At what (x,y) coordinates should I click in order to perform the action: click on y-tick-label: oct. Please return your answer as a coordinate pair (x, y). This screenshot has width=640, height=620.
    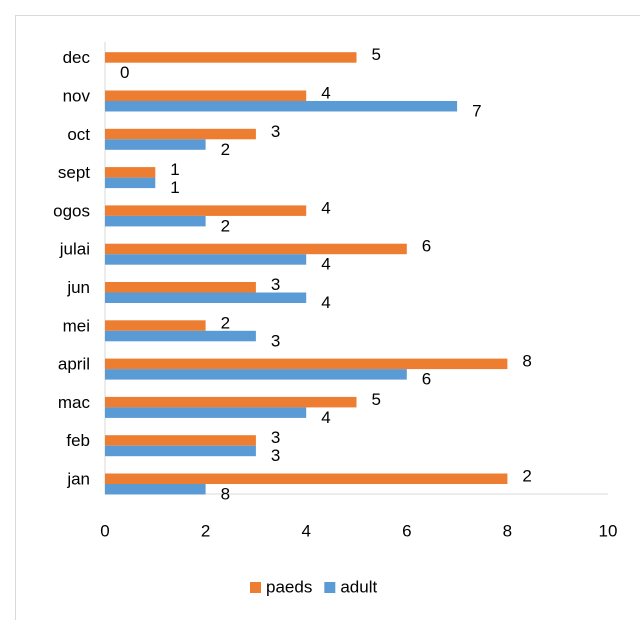
    Looking at the image, I should click on (78, 134).